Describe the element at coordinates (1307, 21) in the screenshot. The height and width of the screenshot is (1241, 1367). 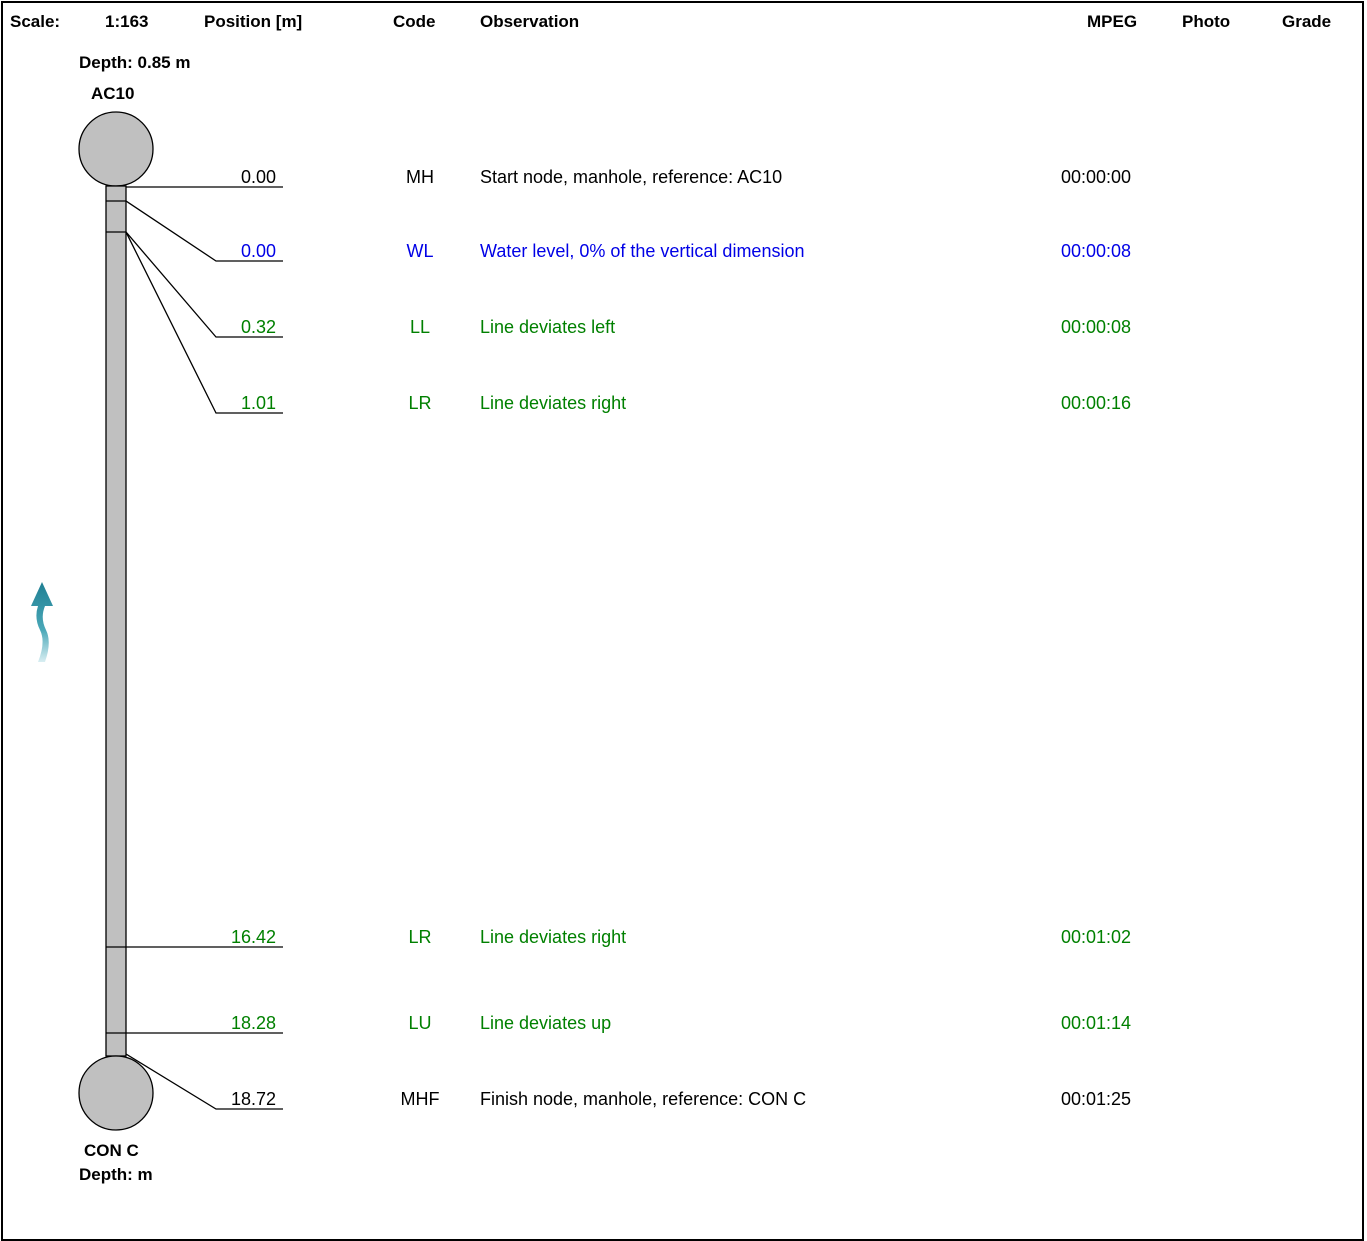
I see `grade-header: Grade` at that location.